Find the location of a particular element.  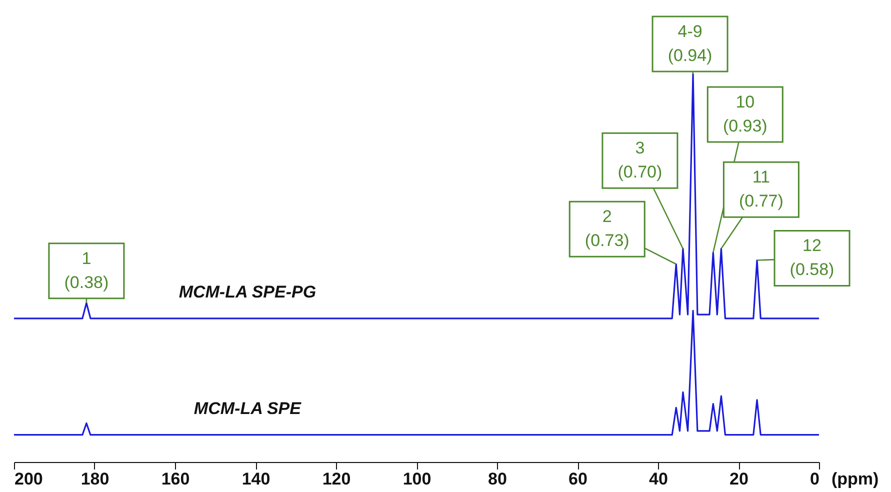

x-axis-title: (ppm) is located at coordinates (855, 479).